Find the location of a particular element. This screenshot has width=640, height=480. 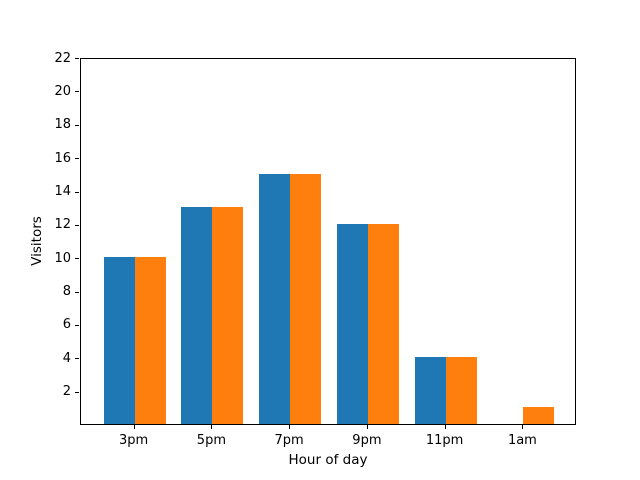

y-tick-label: 2 is located at coordinates (66, 392).